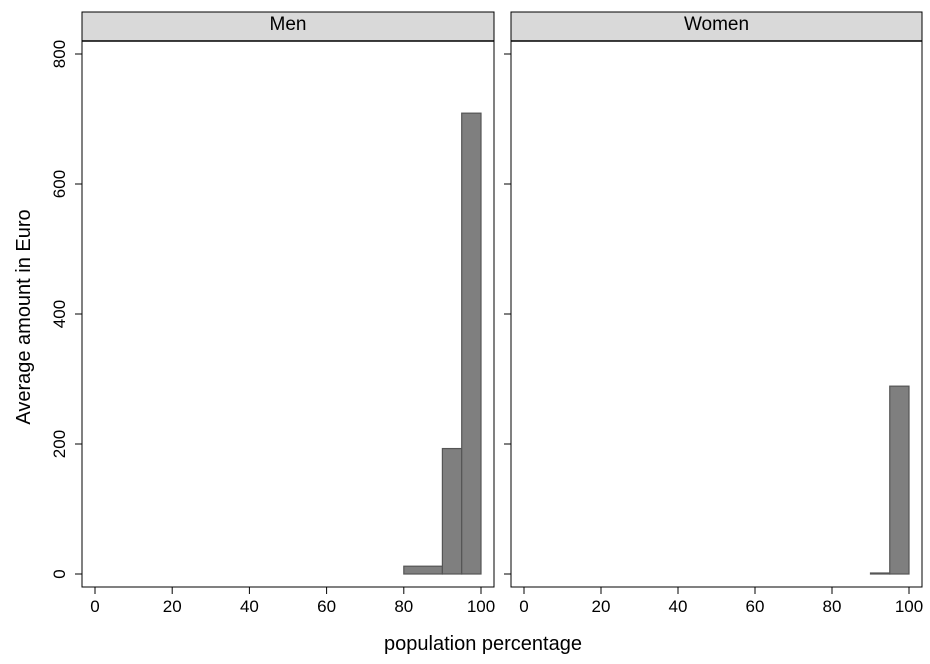  What do you see at coordinates (249, 606) in the screenshot?
I see `x-tick-label-men-40: 40` at bounding box center [249, 606].